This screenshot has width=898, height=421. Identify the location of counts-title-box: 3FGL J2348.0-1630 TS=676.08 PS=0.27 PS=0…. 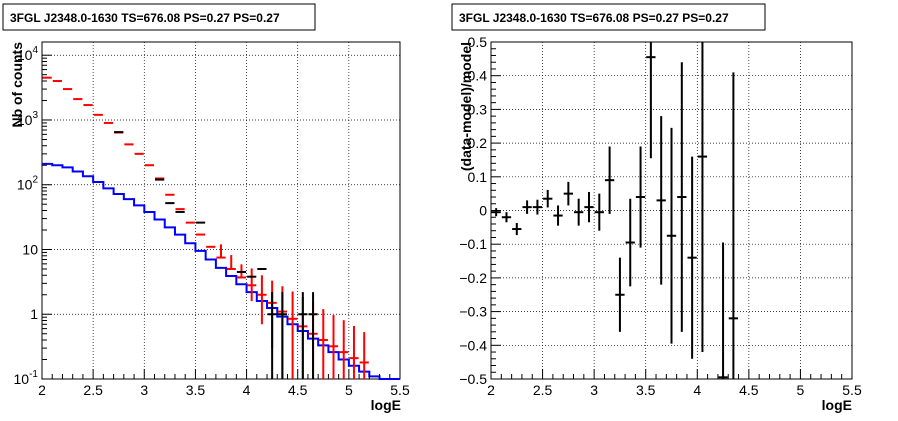
(159, 17).